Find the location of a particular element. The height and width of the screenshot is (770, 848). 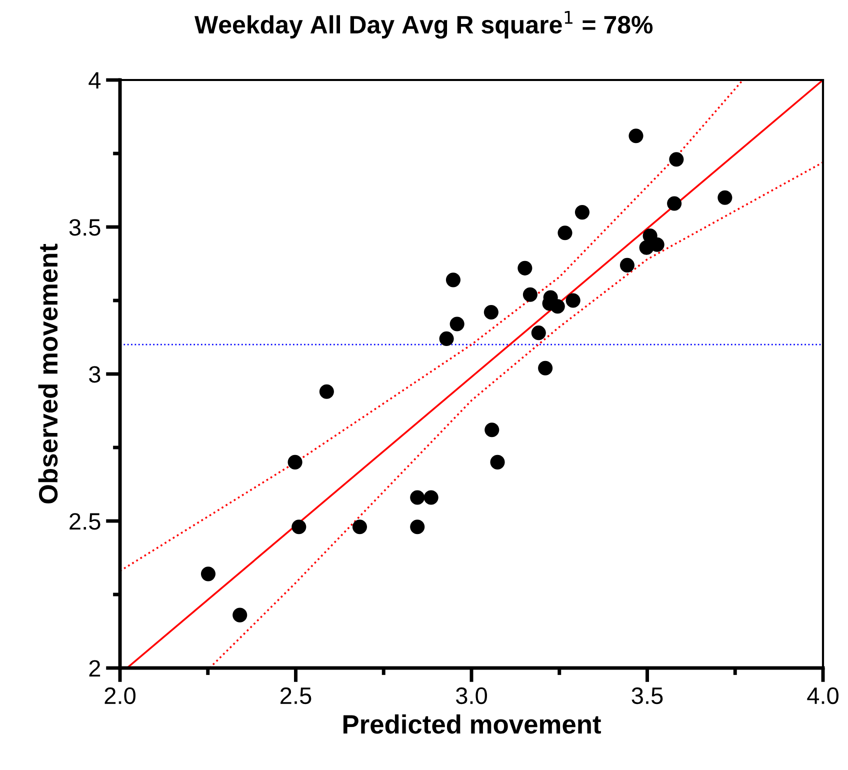

chart-title: Weekday All Day Avg R square$^{1}$ = 78% is located at coordinates (423, 25).